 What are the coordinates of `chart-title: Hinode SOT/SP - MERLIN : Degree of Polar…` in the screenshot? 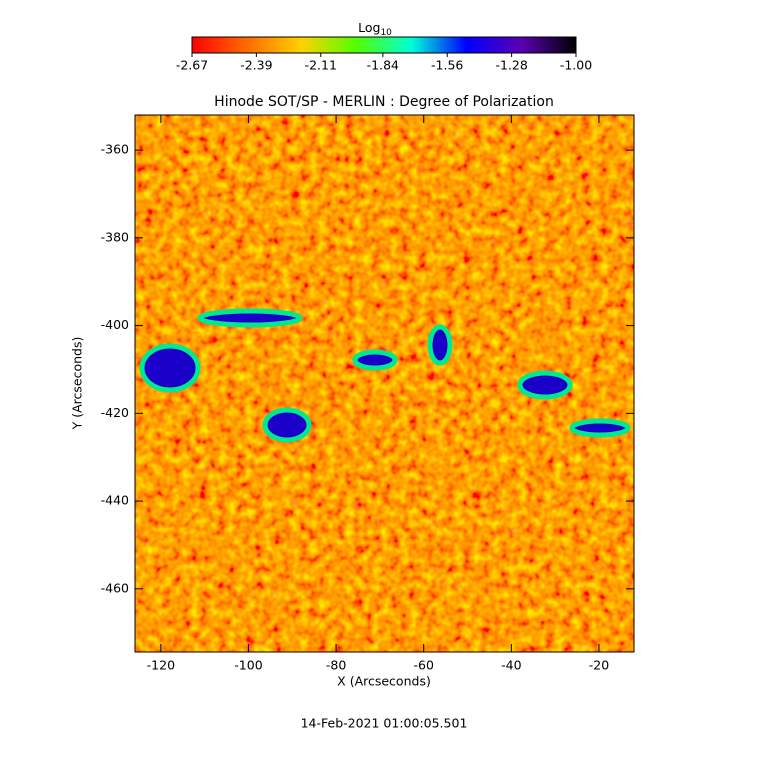 It's located at (384, 102).